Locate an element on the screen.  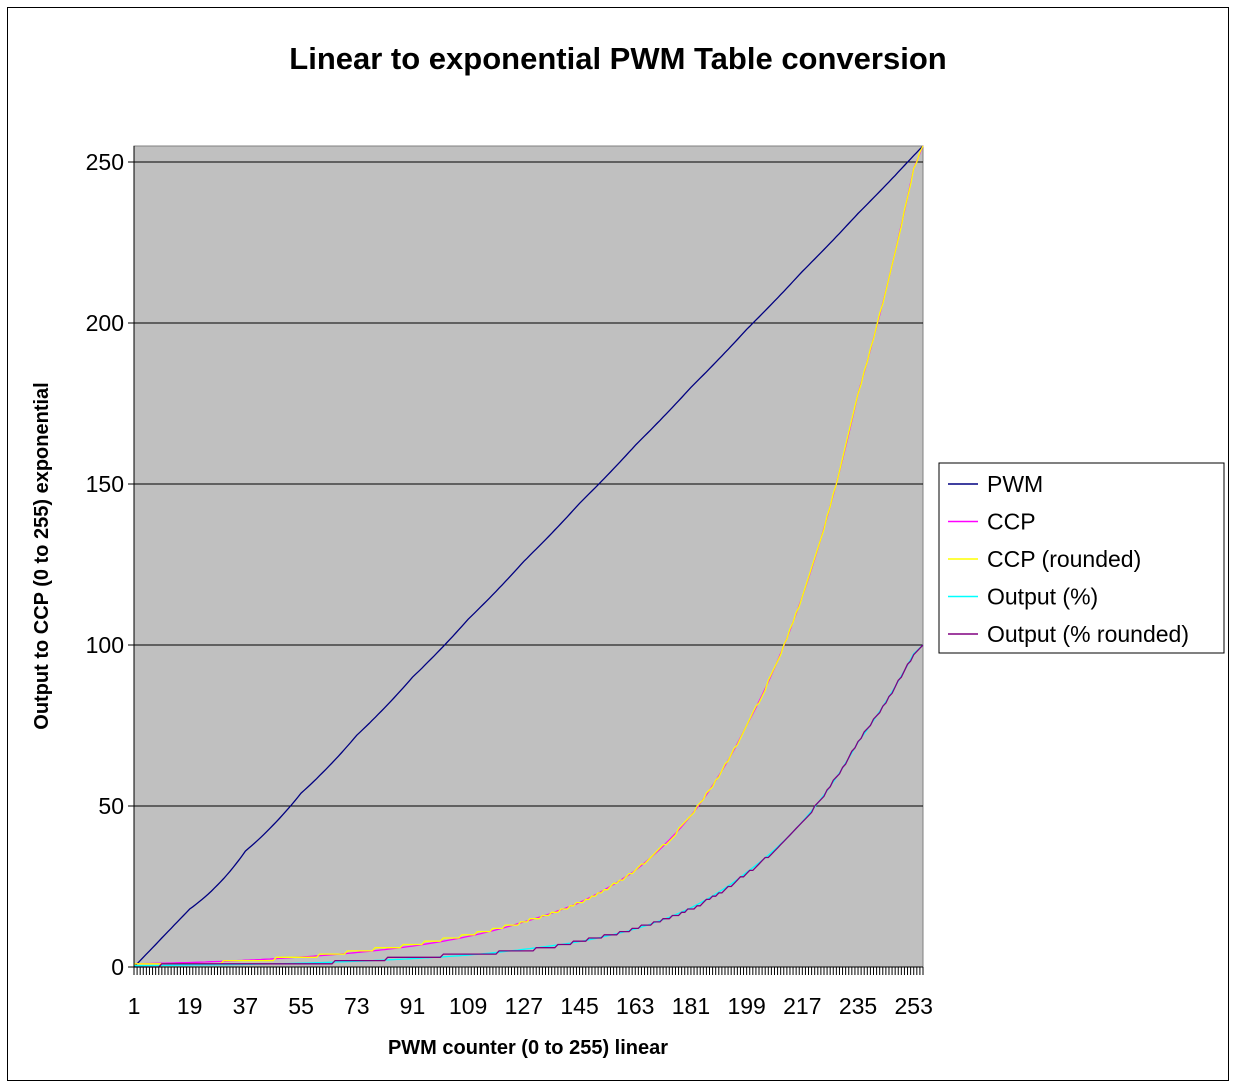
y-tick-label-150: 150 is located at coordinates (105, 484).